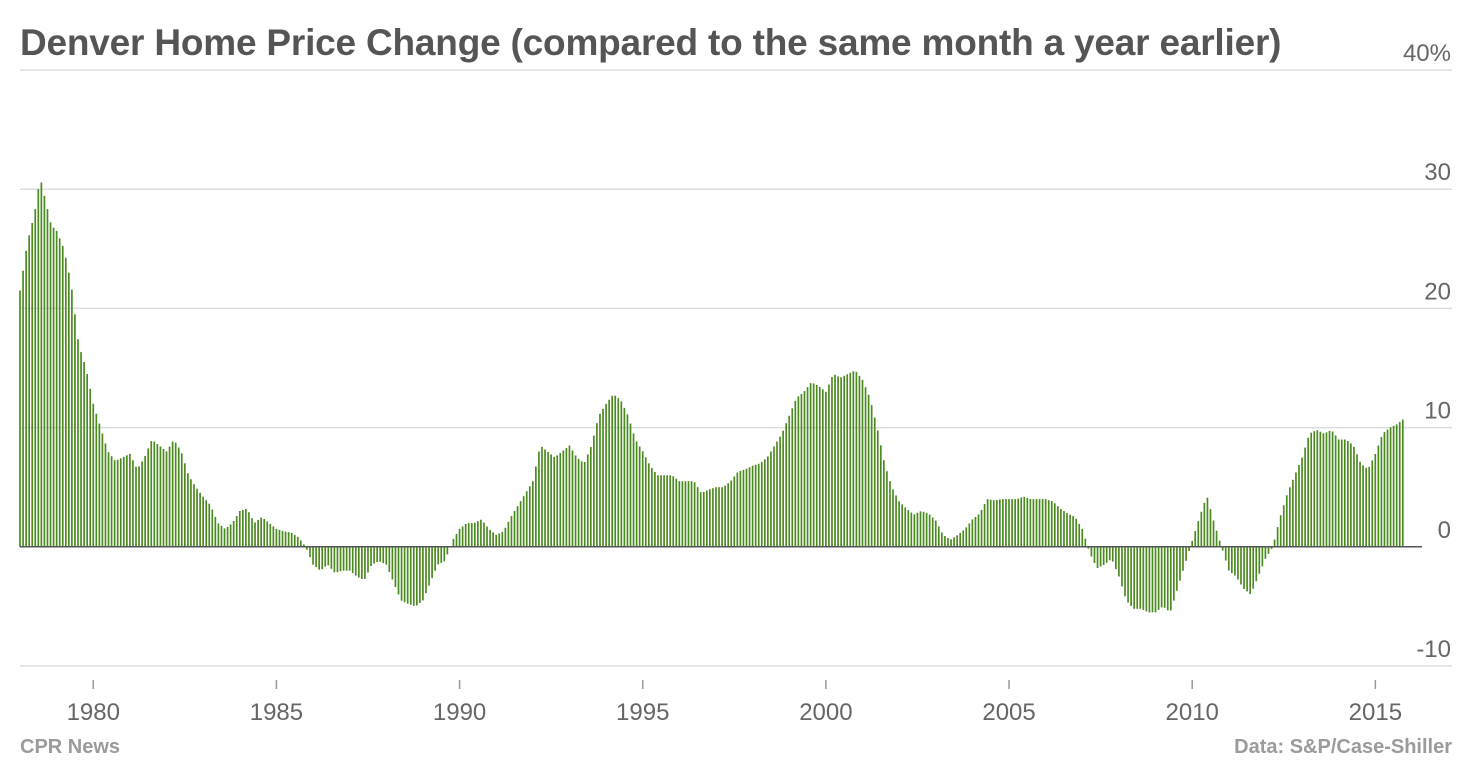  I want to click on x-tick-label: 1990, so click(459, 712).